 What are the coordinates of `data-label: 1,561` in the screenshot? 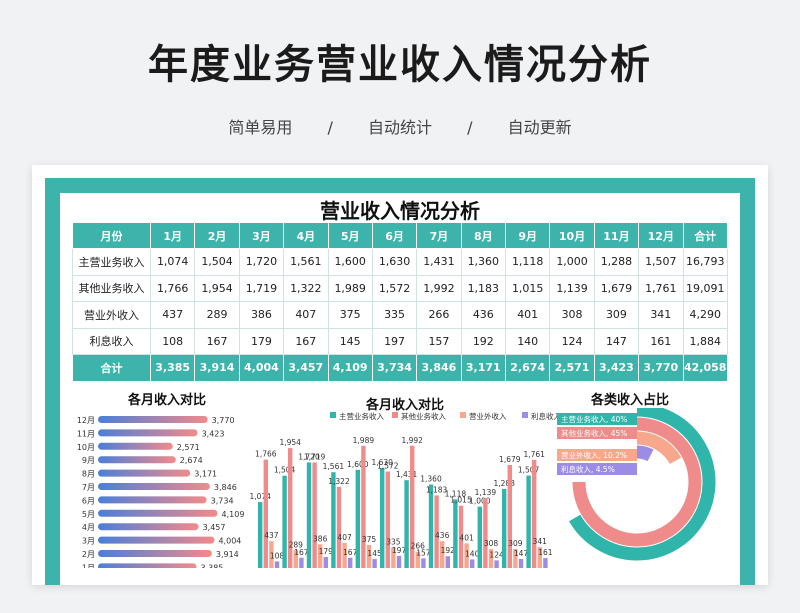 It's located at (334, 466).